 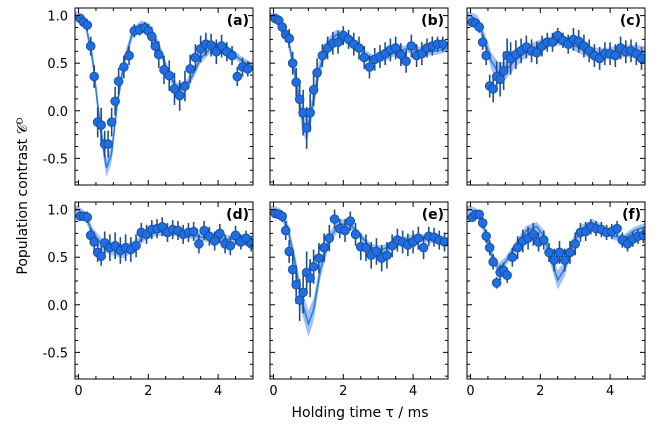 What do you see at coordinates (23, 195) in the screenshot?
I see `y-axis-label: Population contrast 𝒞ᴰ` at bounding box center [23, 195].